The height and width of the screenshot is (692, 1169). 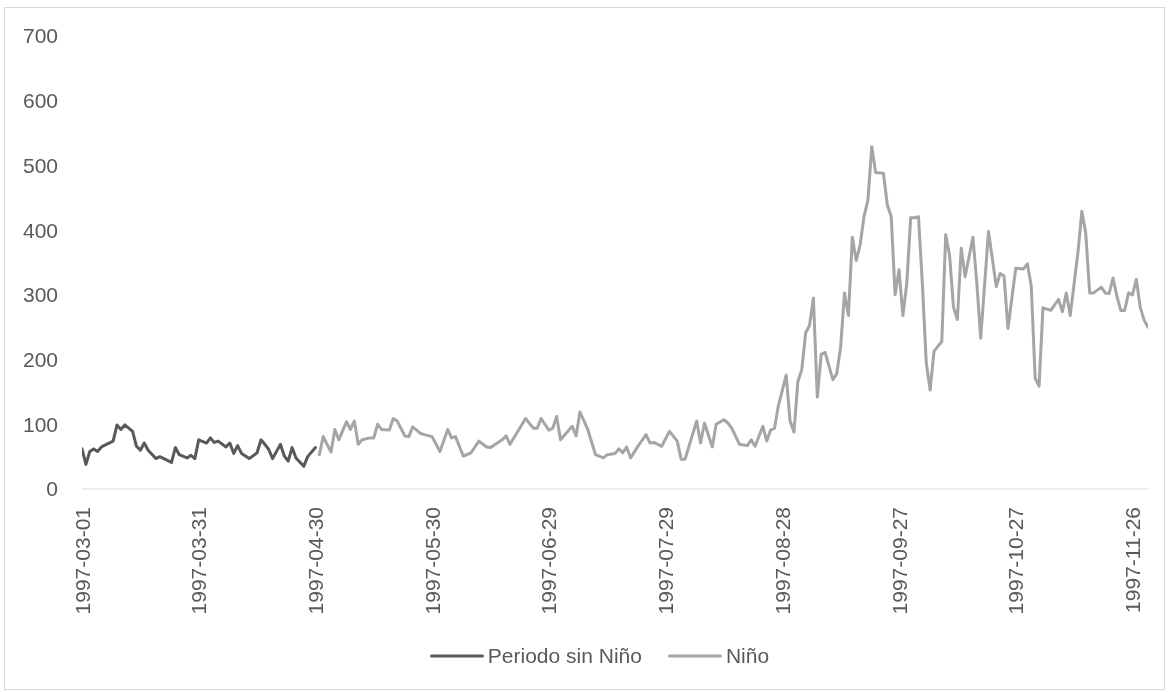 What do you see at coordinates (315, 561) in the screenshot?
I see `x-tick-label: 1997-04-30` at bounding box center [315, 561].